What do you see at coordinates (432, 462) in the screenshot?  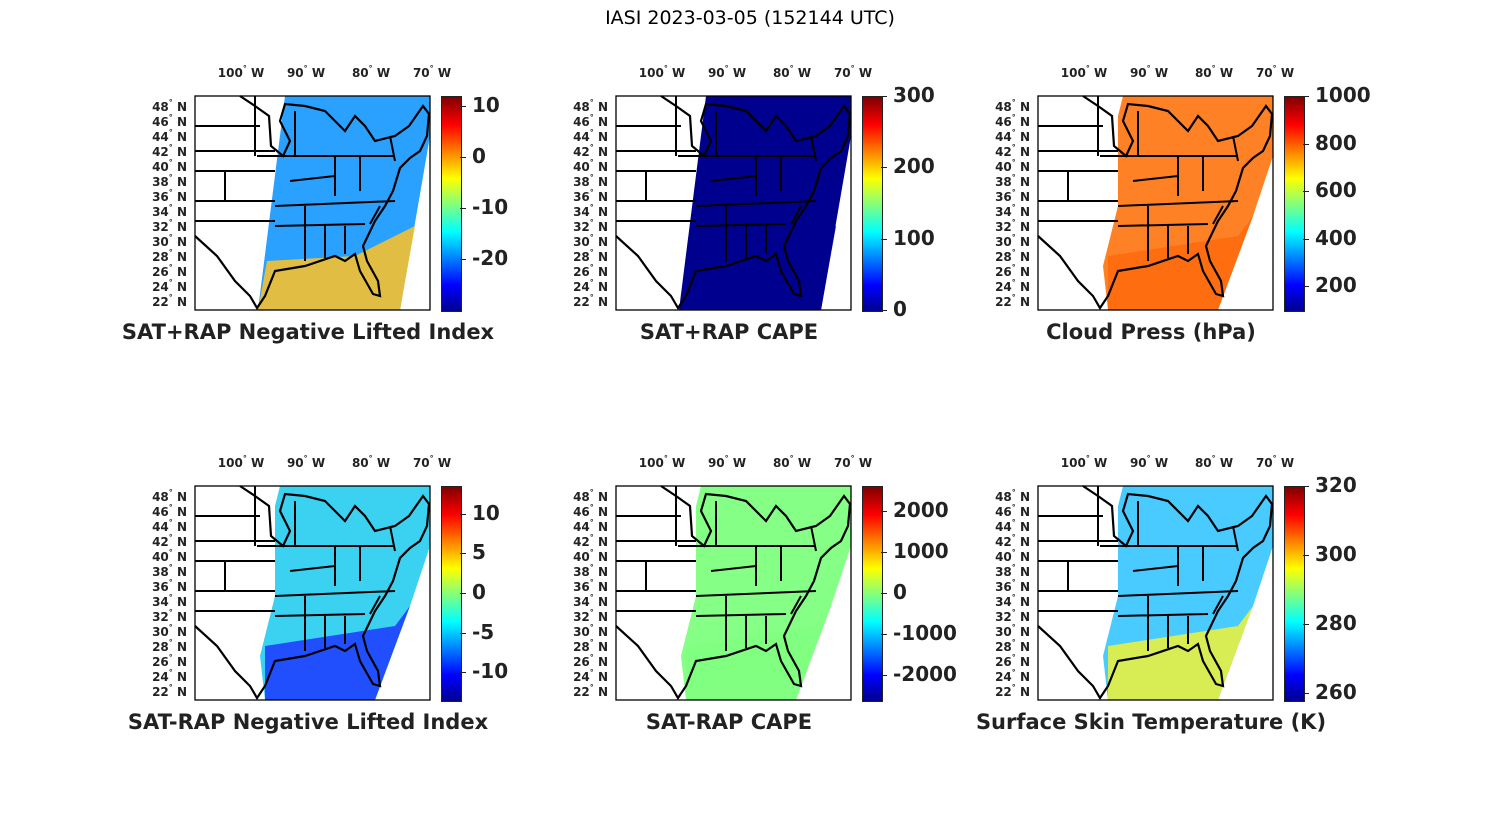 I see `lon-label: 70° W` at bounding box center [432, 462].